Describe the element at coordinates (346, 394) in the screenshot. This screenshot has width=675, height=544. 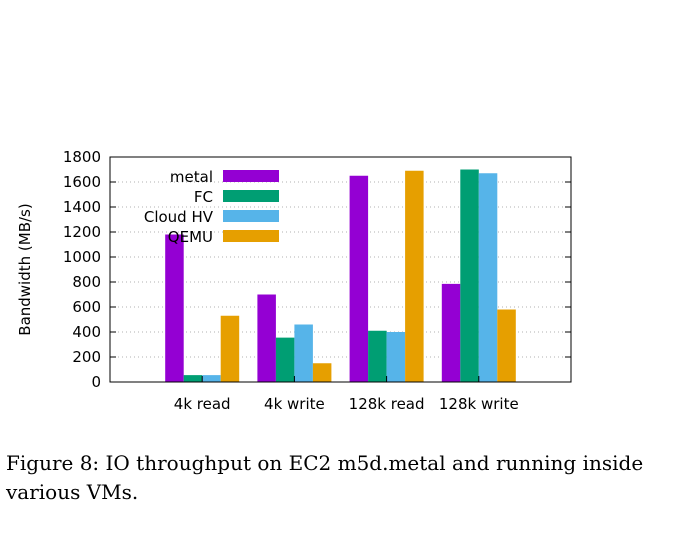
I see `x-axis-ticks: 4k read 4k write 128k read 128k write` at that location.